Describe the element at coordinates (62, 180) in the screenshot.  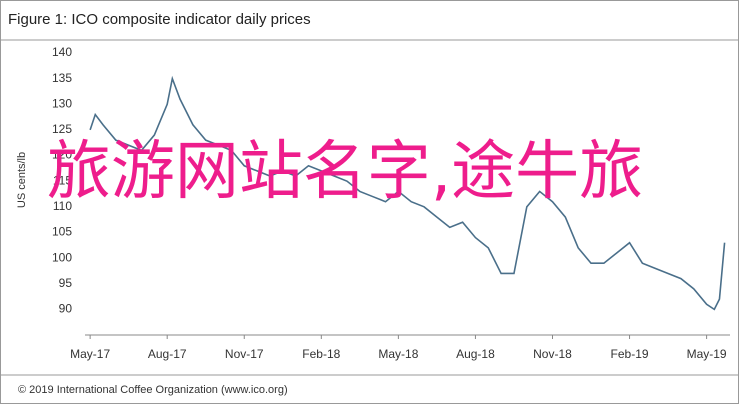
I see `y-tick-label: 115` at that location.